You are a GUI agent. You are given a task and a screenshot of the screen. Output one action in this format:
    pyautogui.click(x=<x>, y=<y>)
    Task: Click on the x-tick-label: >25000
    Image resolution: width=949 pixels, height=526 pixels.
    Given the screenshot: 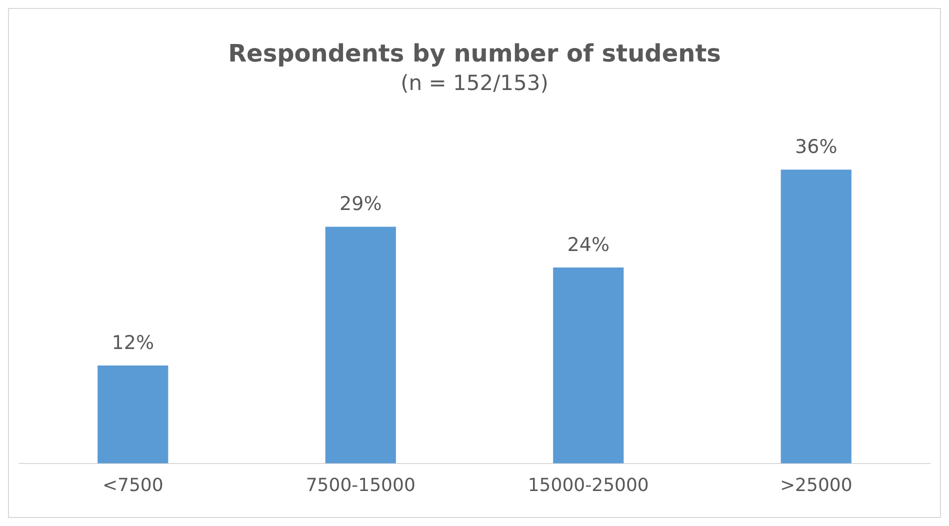 What is the action you would take?
    pyautogui.click(x=816, y=485)
    